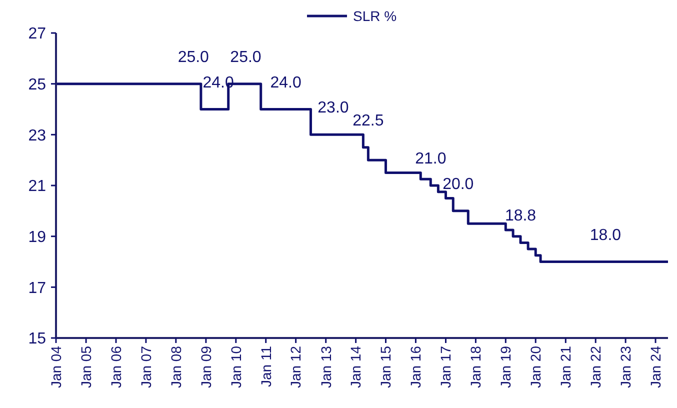  I want to click on x-tick-label: Jan 05, so click(86, 367).